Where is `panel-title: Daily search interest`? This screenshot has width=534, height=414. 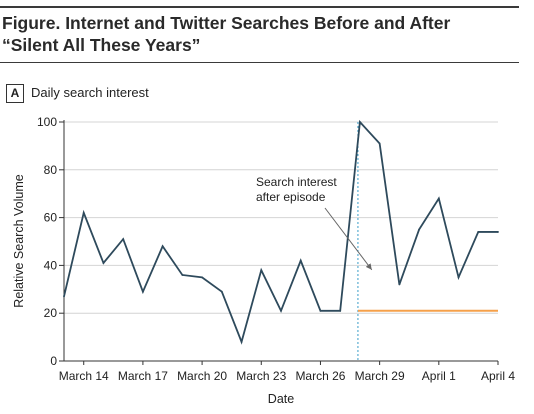
panel-title: Daily search interest is located at coordinates (90, 92).